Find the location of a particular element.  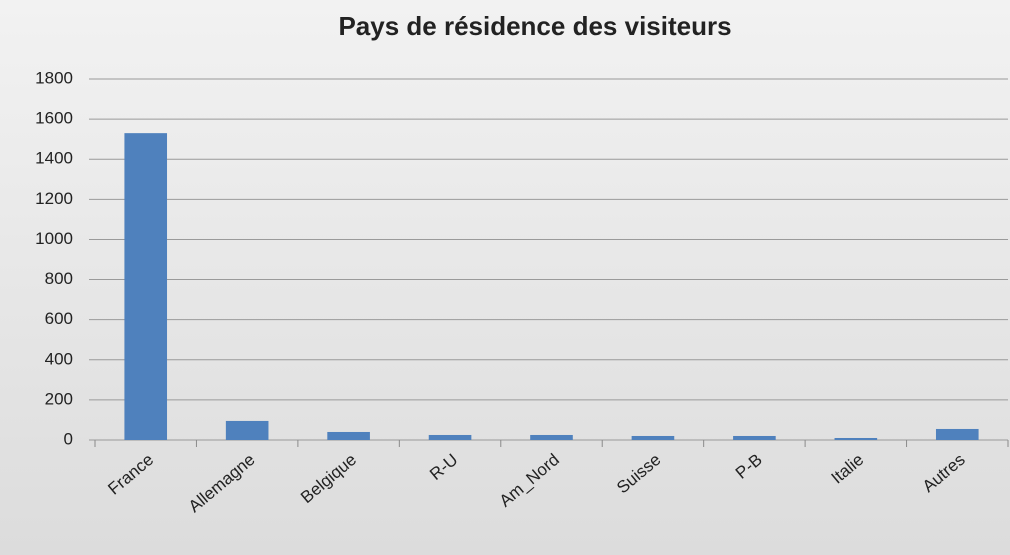

y-tick-label: 1400 is located at coordinates (54, 158).